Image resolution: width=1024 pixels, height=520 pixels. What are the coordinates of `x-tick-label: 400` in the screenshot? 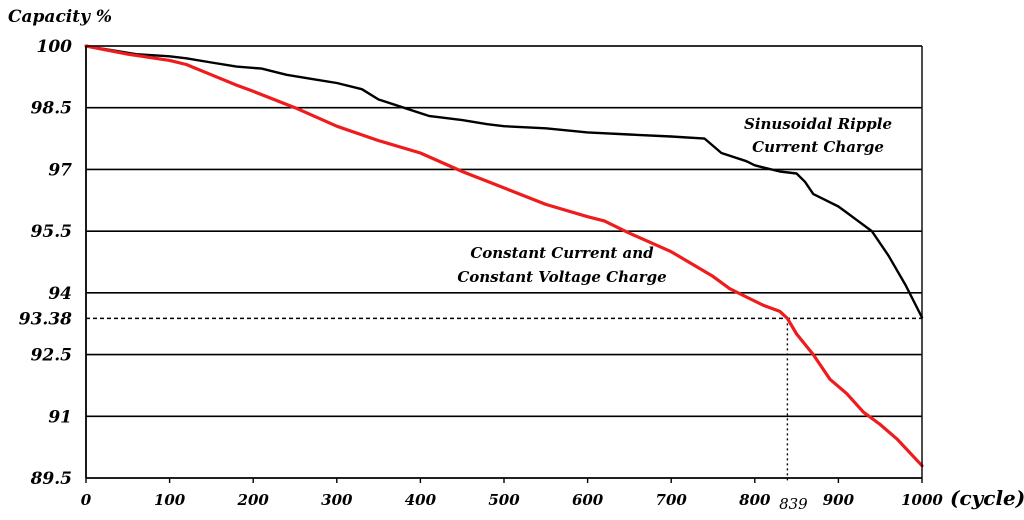 It's located at (421, 500).